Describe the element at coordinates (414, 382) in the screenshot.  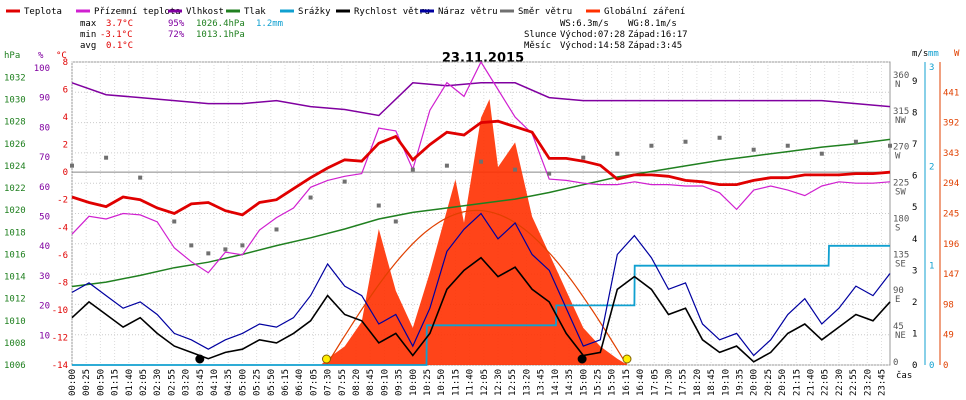
I see `x-tick-label: 10:00` at that location.